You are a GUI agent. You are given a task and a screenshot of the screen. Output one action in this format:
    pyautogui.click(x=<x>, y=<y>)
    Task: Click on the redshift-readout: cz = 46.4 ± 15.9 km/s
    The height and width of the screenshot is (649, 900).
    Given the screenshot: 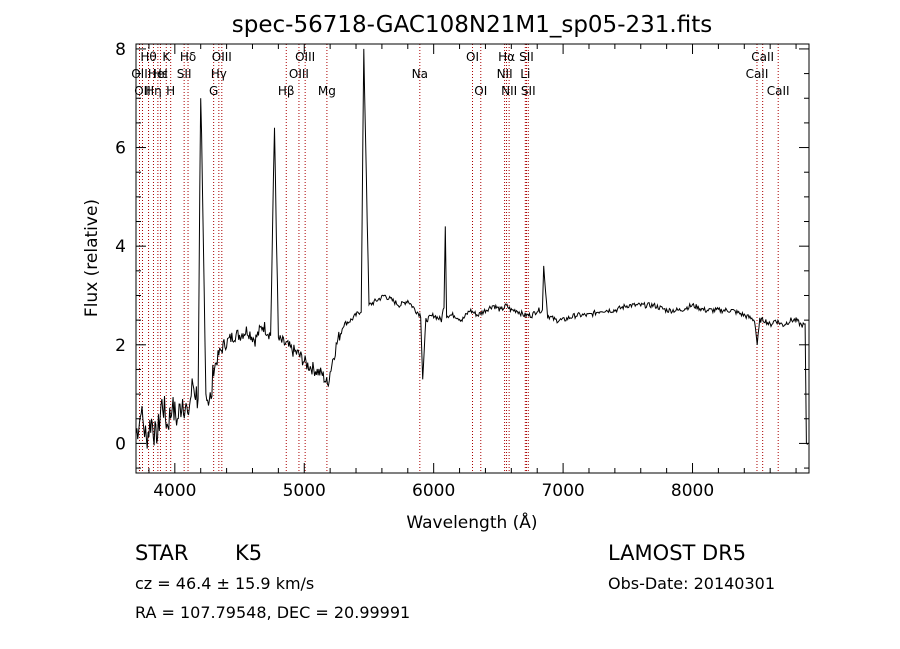 What is the action you would take?
    pyautogui.click(x=224, y=583)
    